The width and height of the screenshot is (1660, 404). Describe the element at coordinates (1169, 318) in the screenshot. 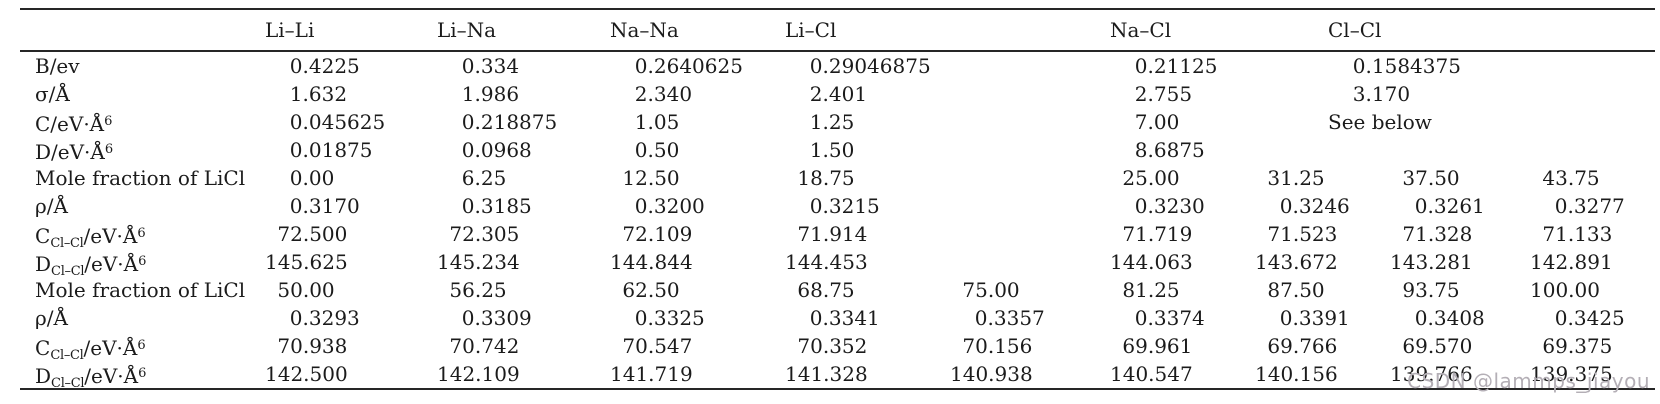

I see `table-cell: 0.3374` at that location.